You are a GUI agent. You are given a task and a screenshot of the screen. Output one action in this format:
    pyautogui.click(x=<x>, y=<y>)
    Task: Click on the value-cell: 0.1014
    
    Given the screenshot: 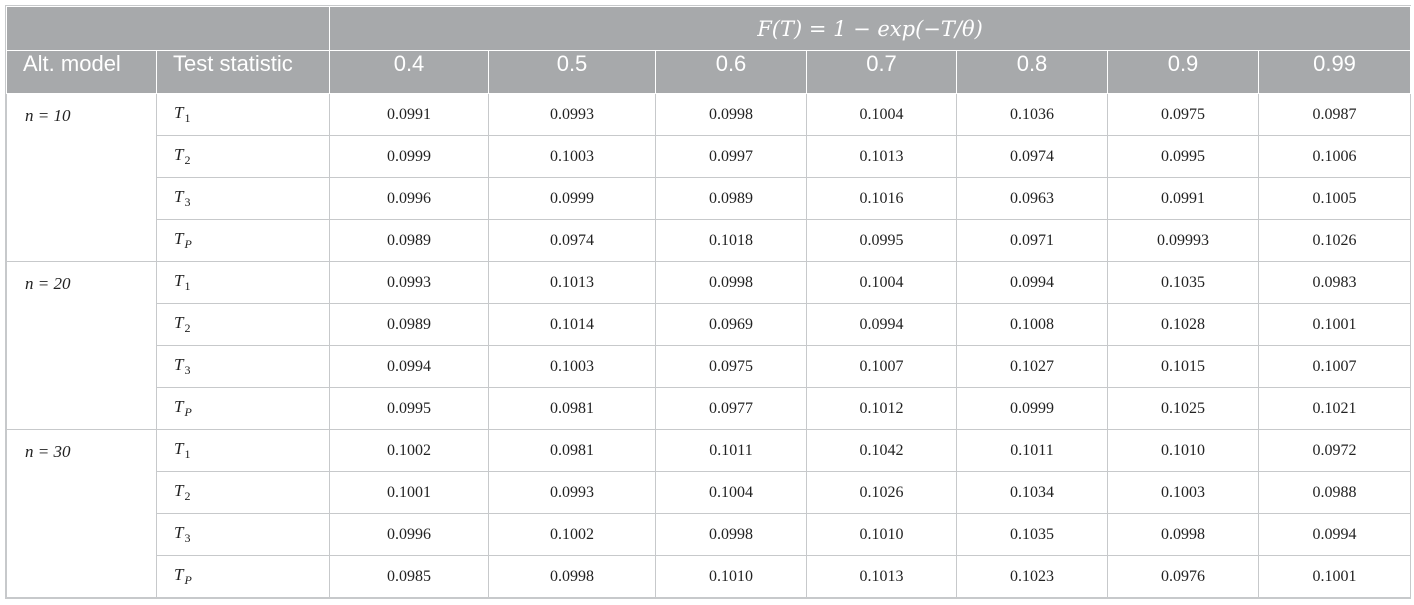 What is the action you would take?
    pyautogui.click(x=572, y=324)
    